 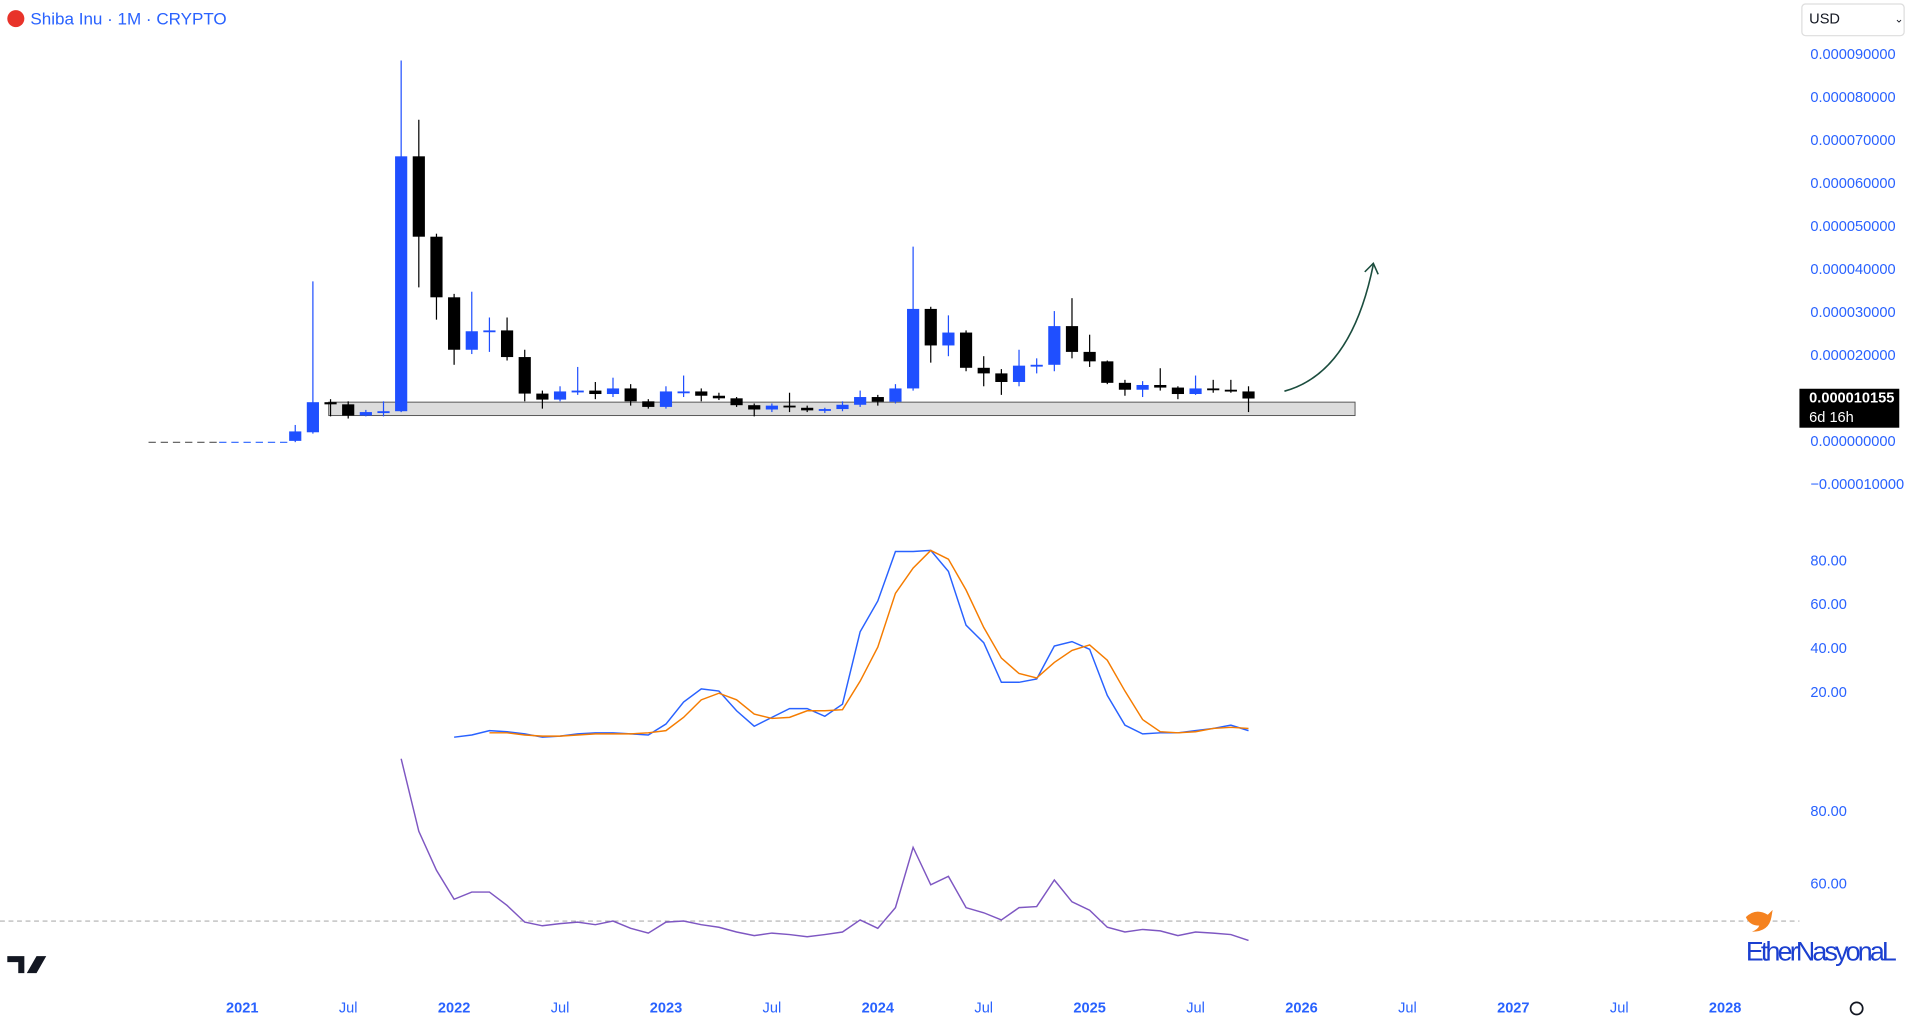 I want to click on y-tick-label: 0.000030000, so click(x=1852, y=313).